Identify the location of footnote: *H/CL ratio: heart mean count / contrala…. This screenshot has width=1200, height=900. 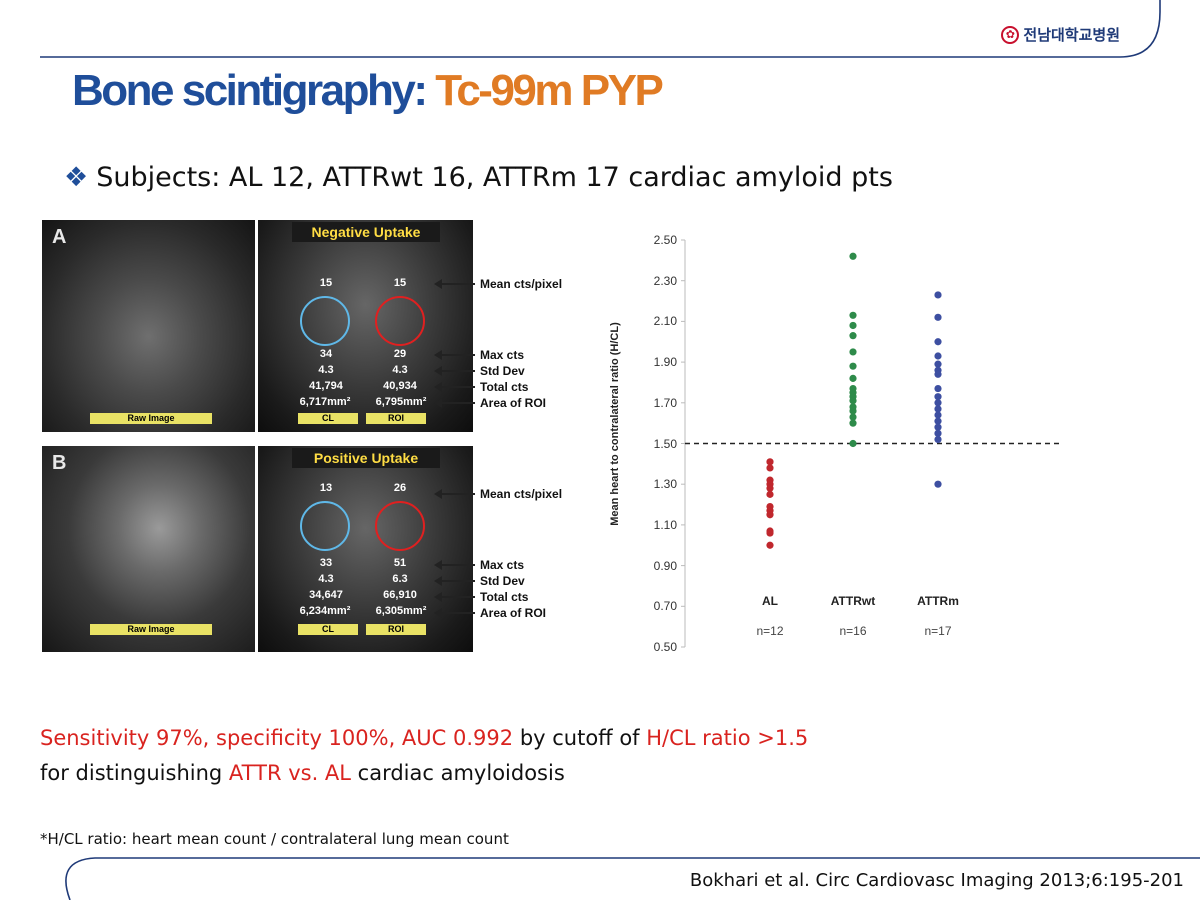
(274, 839).